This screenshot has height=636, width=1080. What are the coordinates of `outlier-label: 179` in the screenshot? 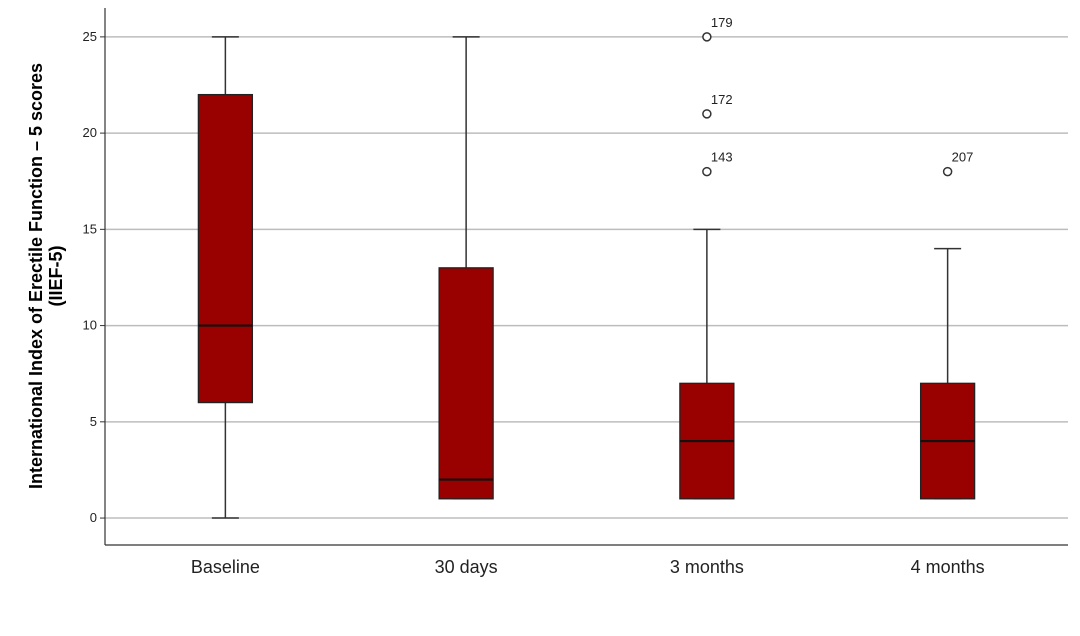 It's located at (722, 22).